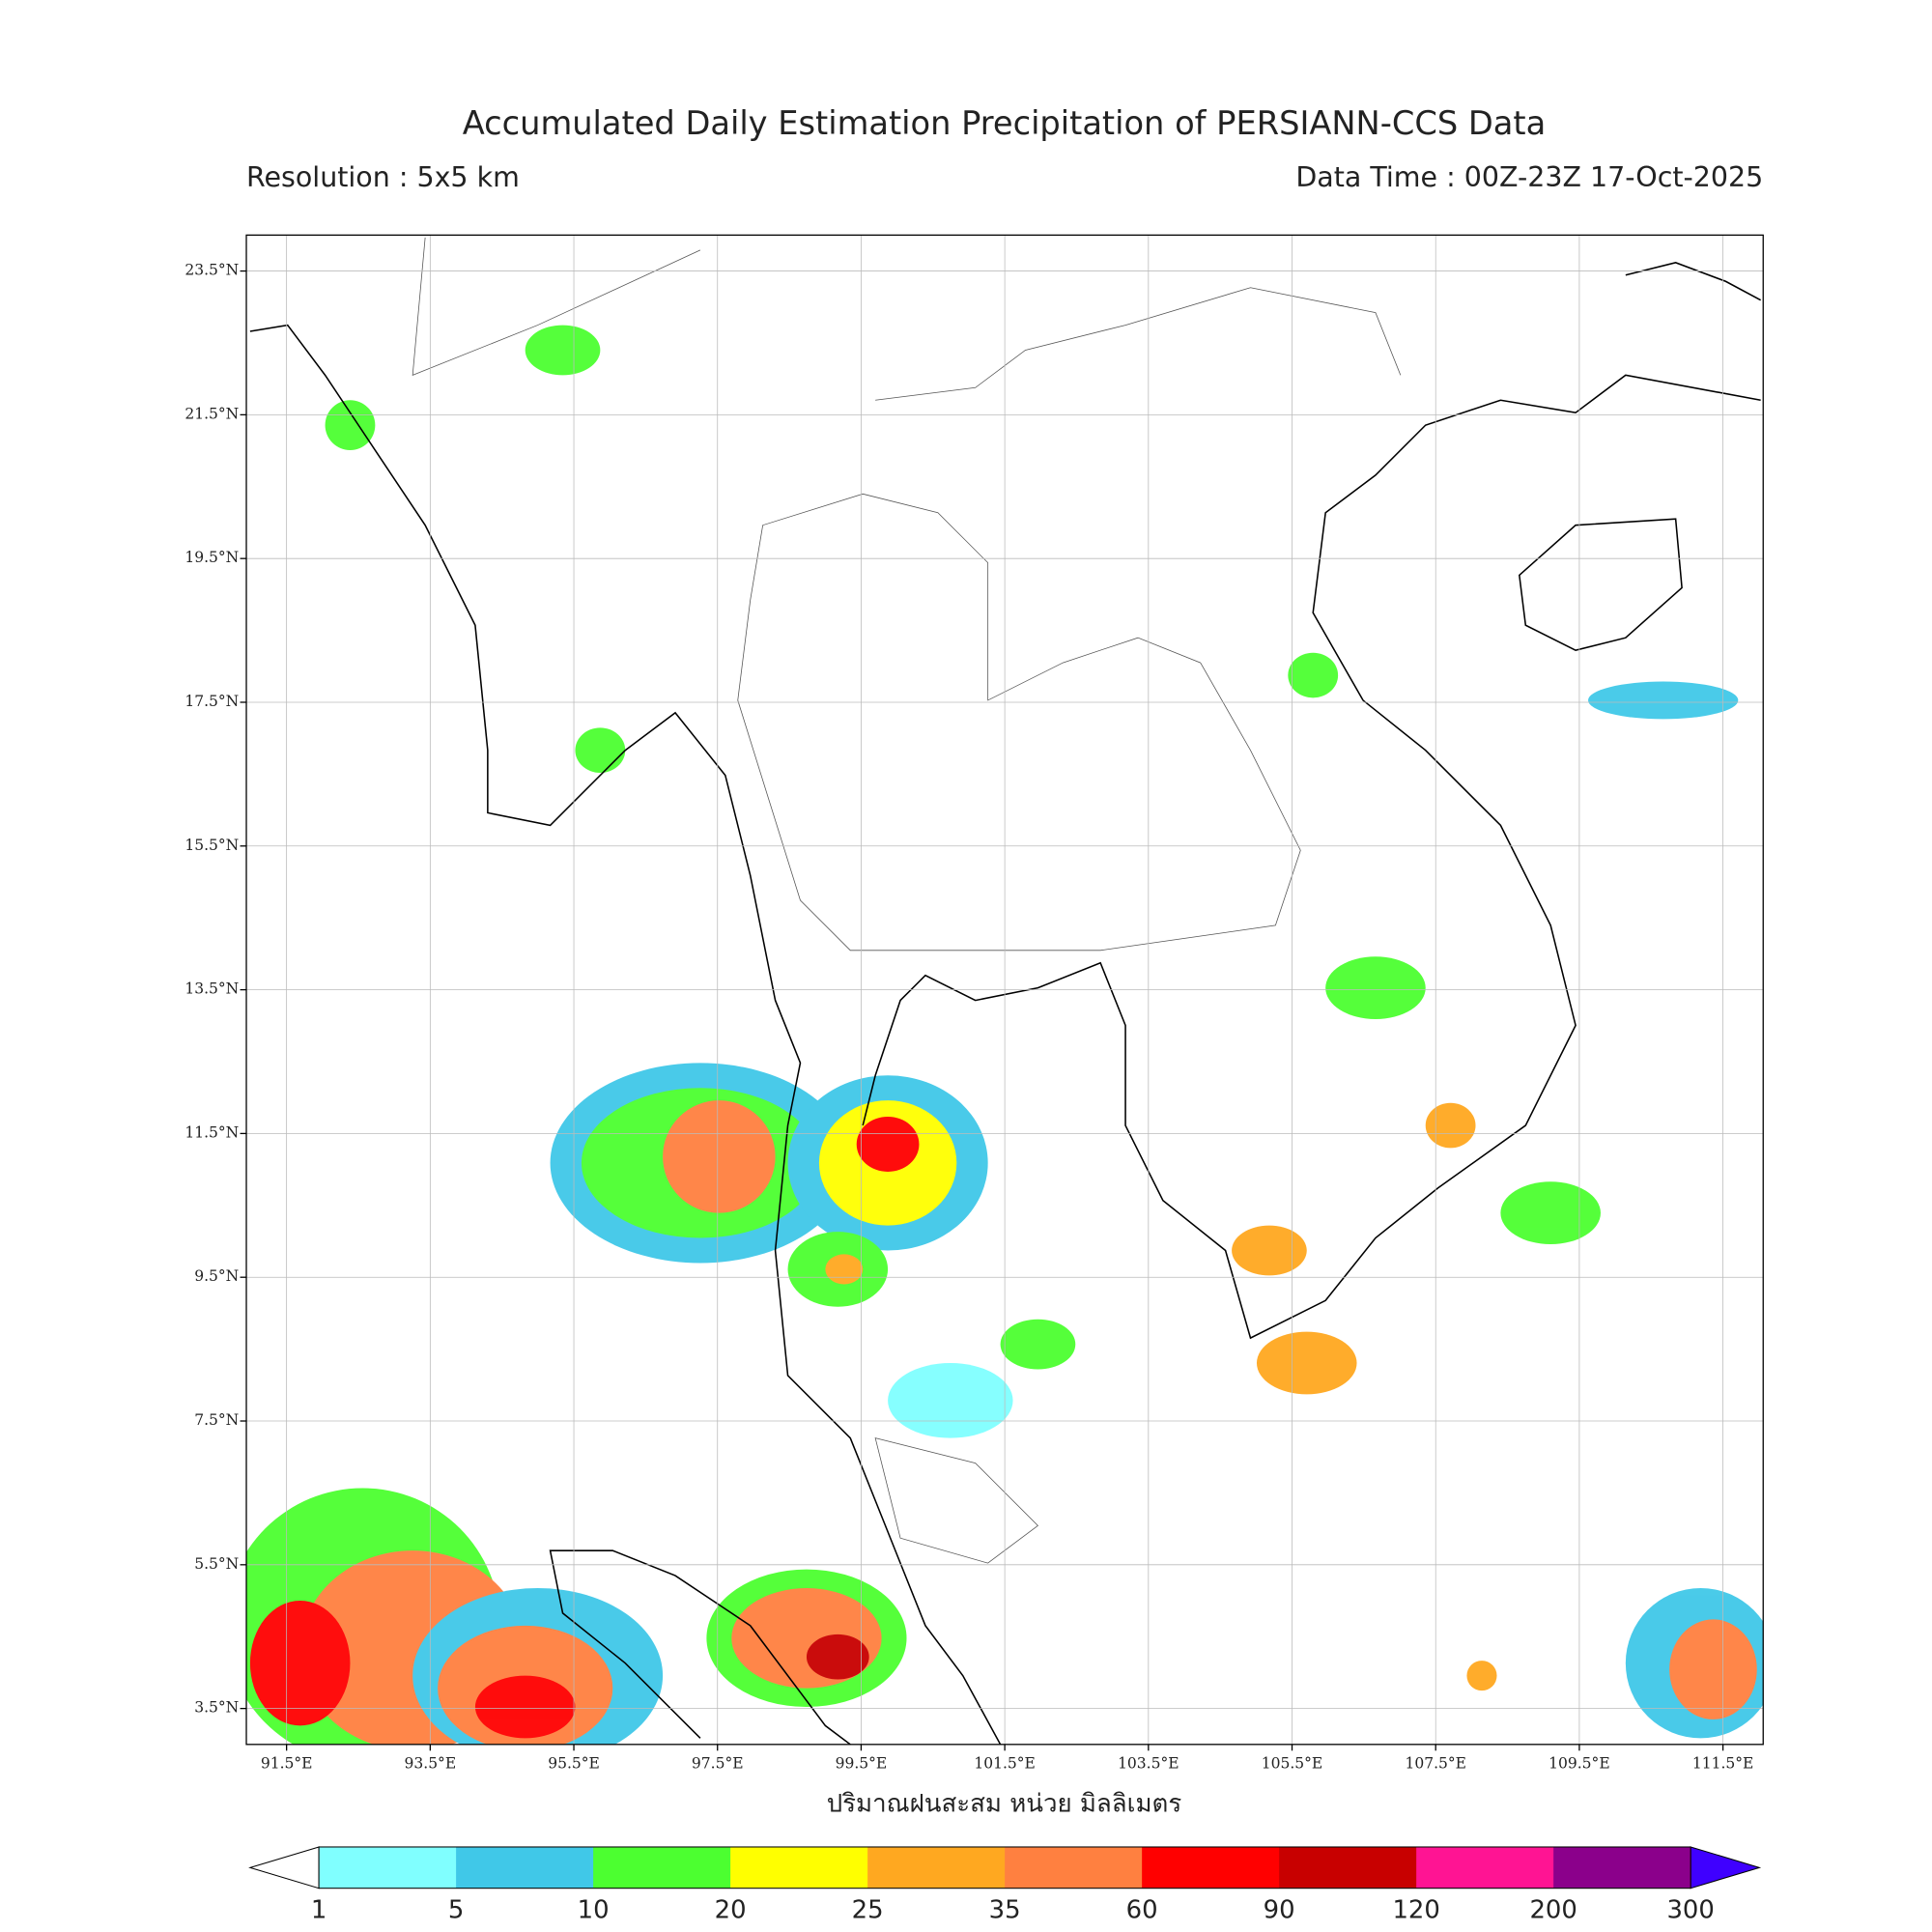 Image resolution: width=1932 pixels, height=1932 pixels. I want to click on x-tick-label: 105.5°E, so click(1292, 1764).